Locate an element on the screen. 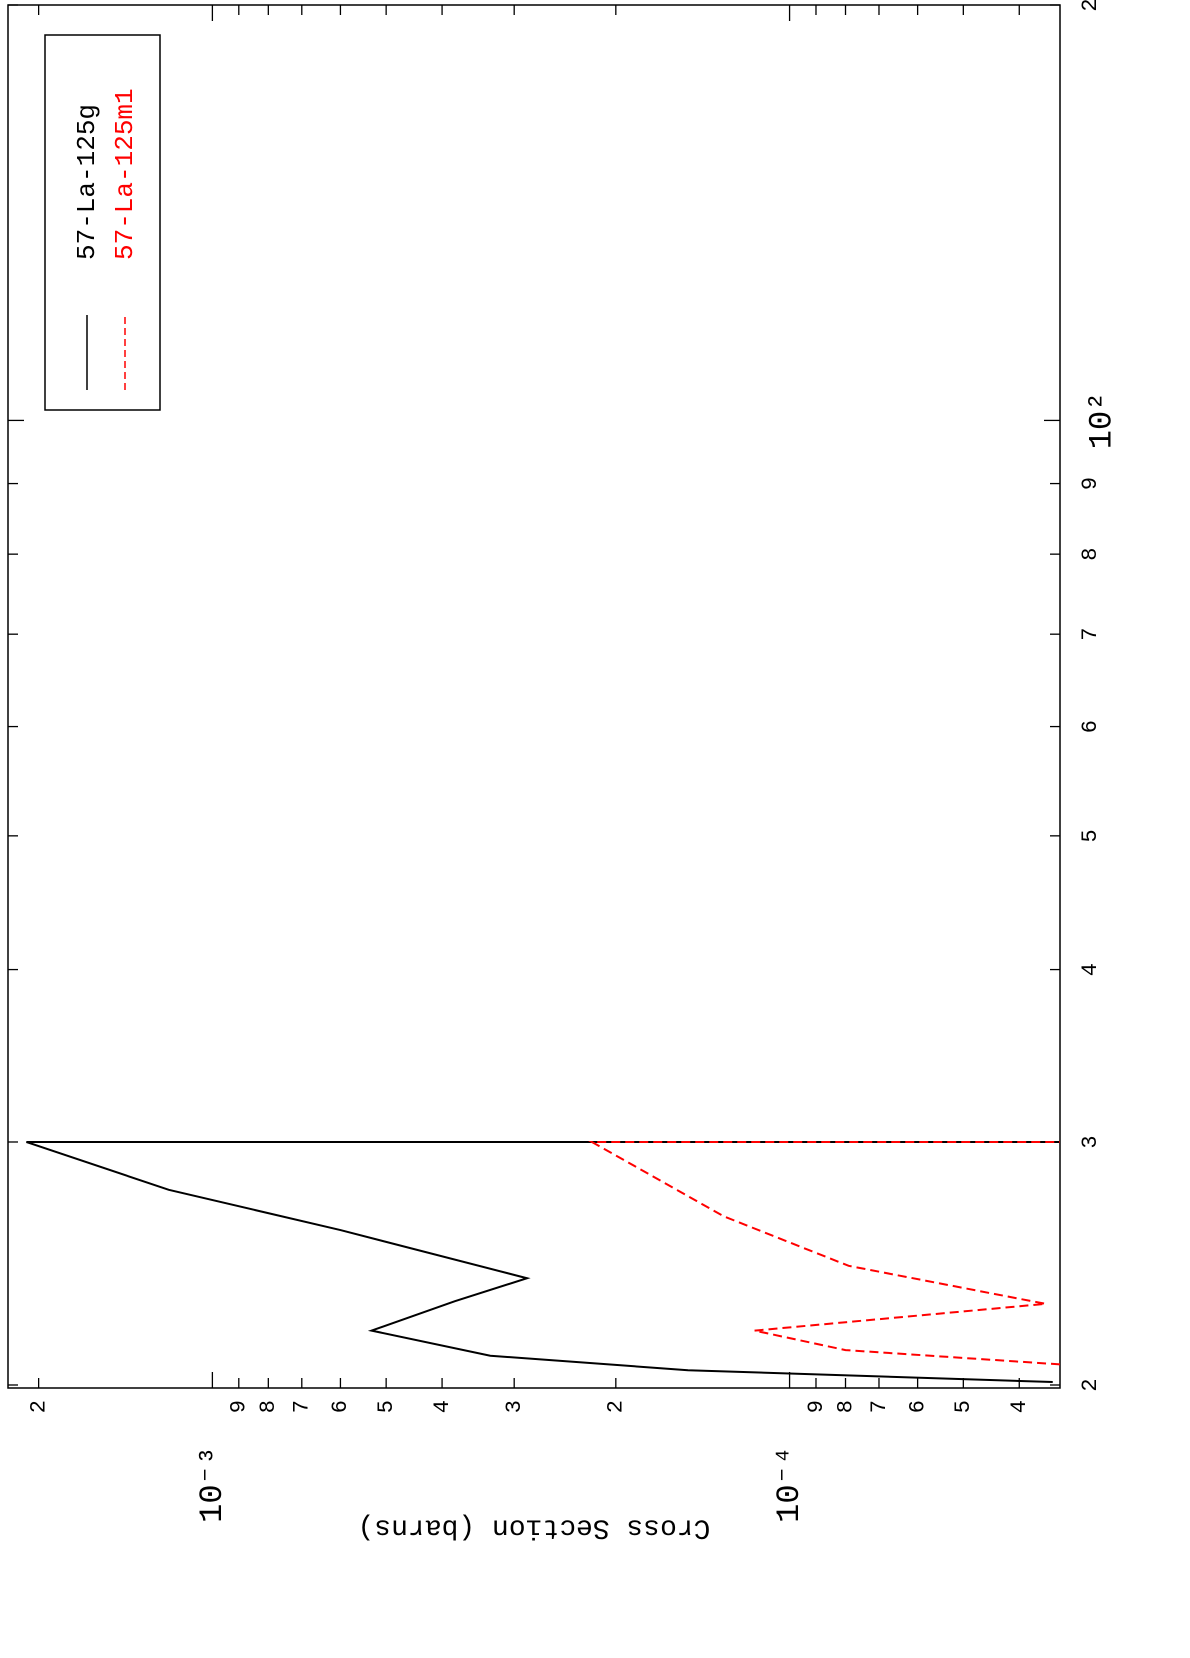 The height and width of the screenshot is (1658, 1190). legend-box is located at coordinates (102, 222).